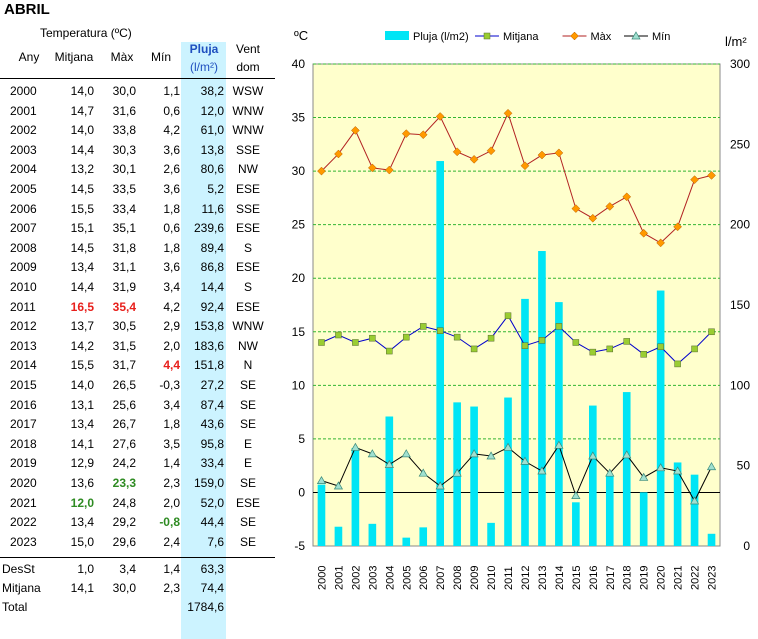  I want to click on cell-pl: 92,4, so click(212, 306).